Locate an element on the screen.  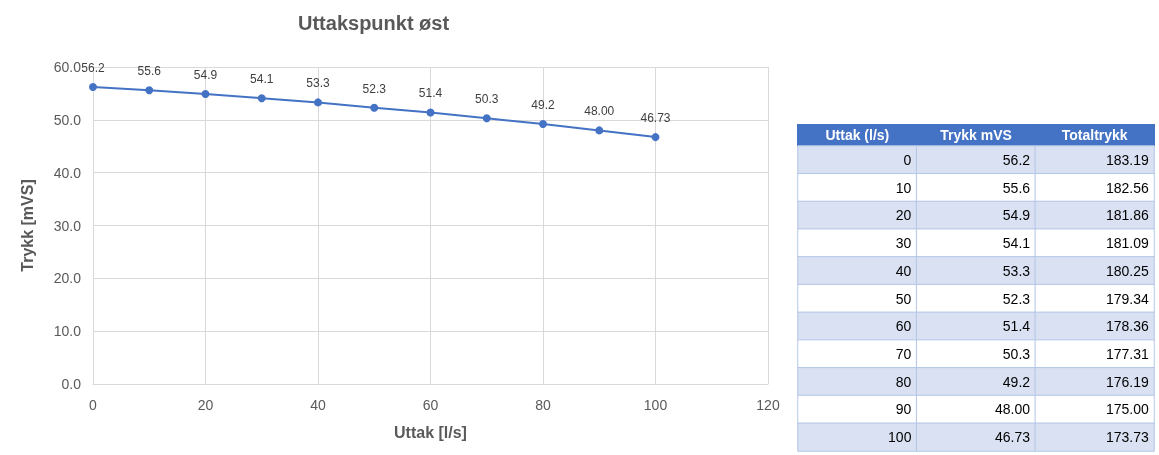
x-tick-label: 40 is located at coordinates (318, 405).